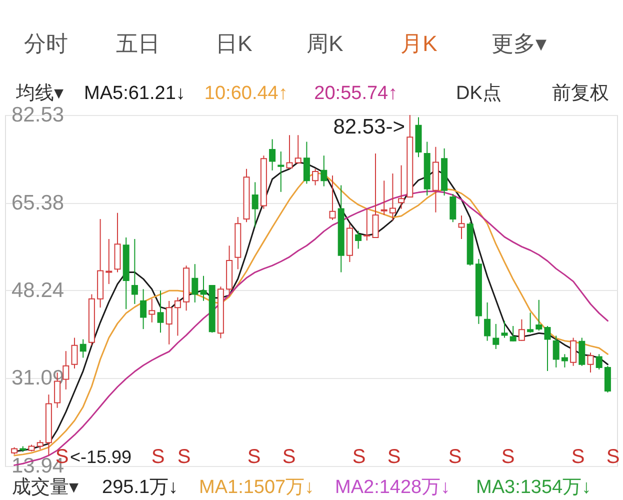 The height and width of the screenshot is (500, 623). I want to click on text: 日K, so click(234, 43).